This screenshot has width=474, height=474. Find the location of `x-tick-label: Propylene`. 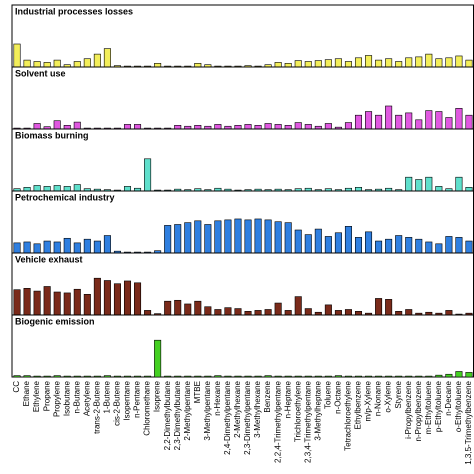

x-tick-label: Propylene is located at coordinates (56, 398).